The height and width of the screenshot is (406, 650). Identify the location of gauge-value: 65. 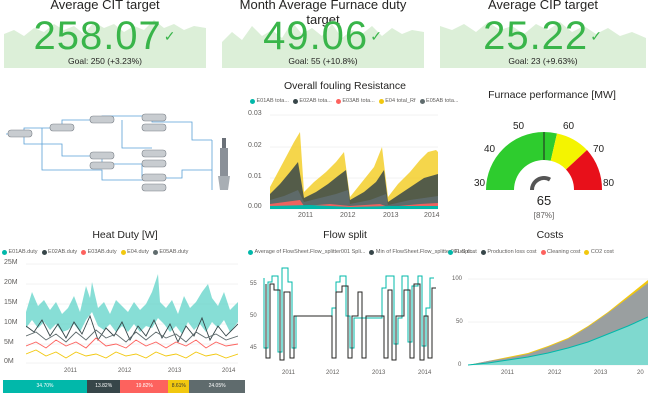
(544, 200).